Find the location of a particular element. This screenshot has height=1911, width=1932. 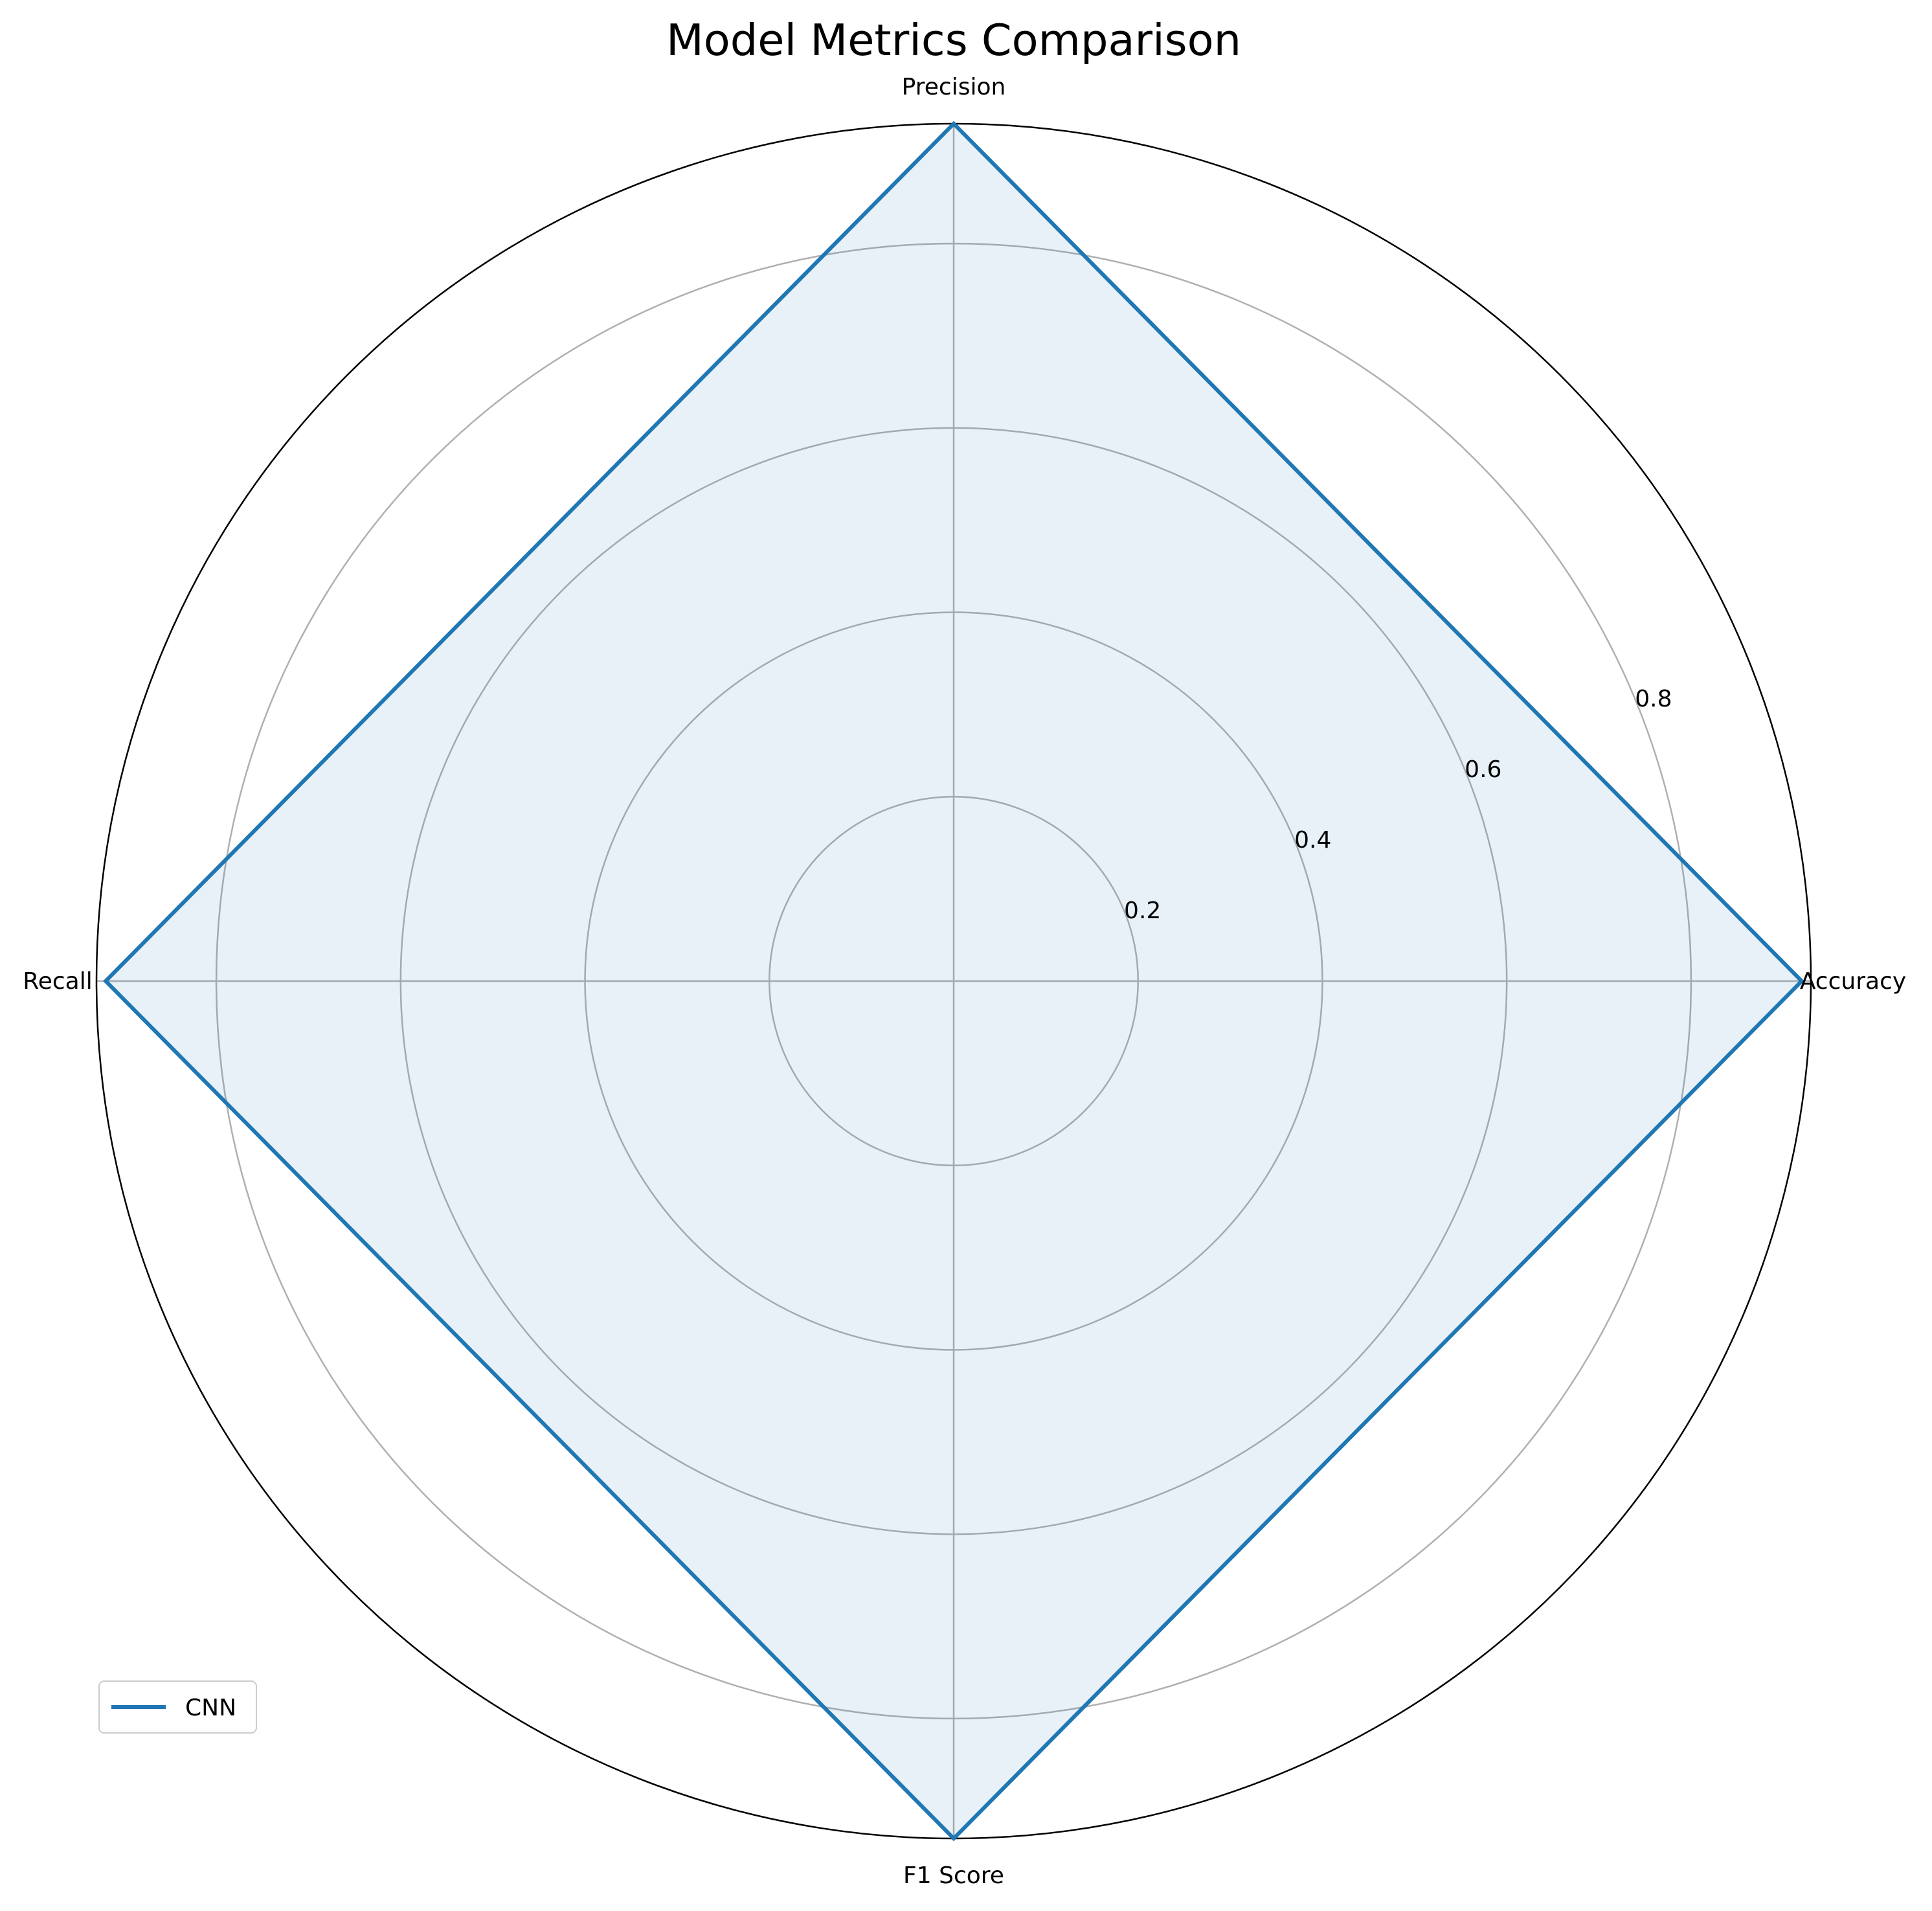

legend: CNN is located at coordinates (177, 1707).